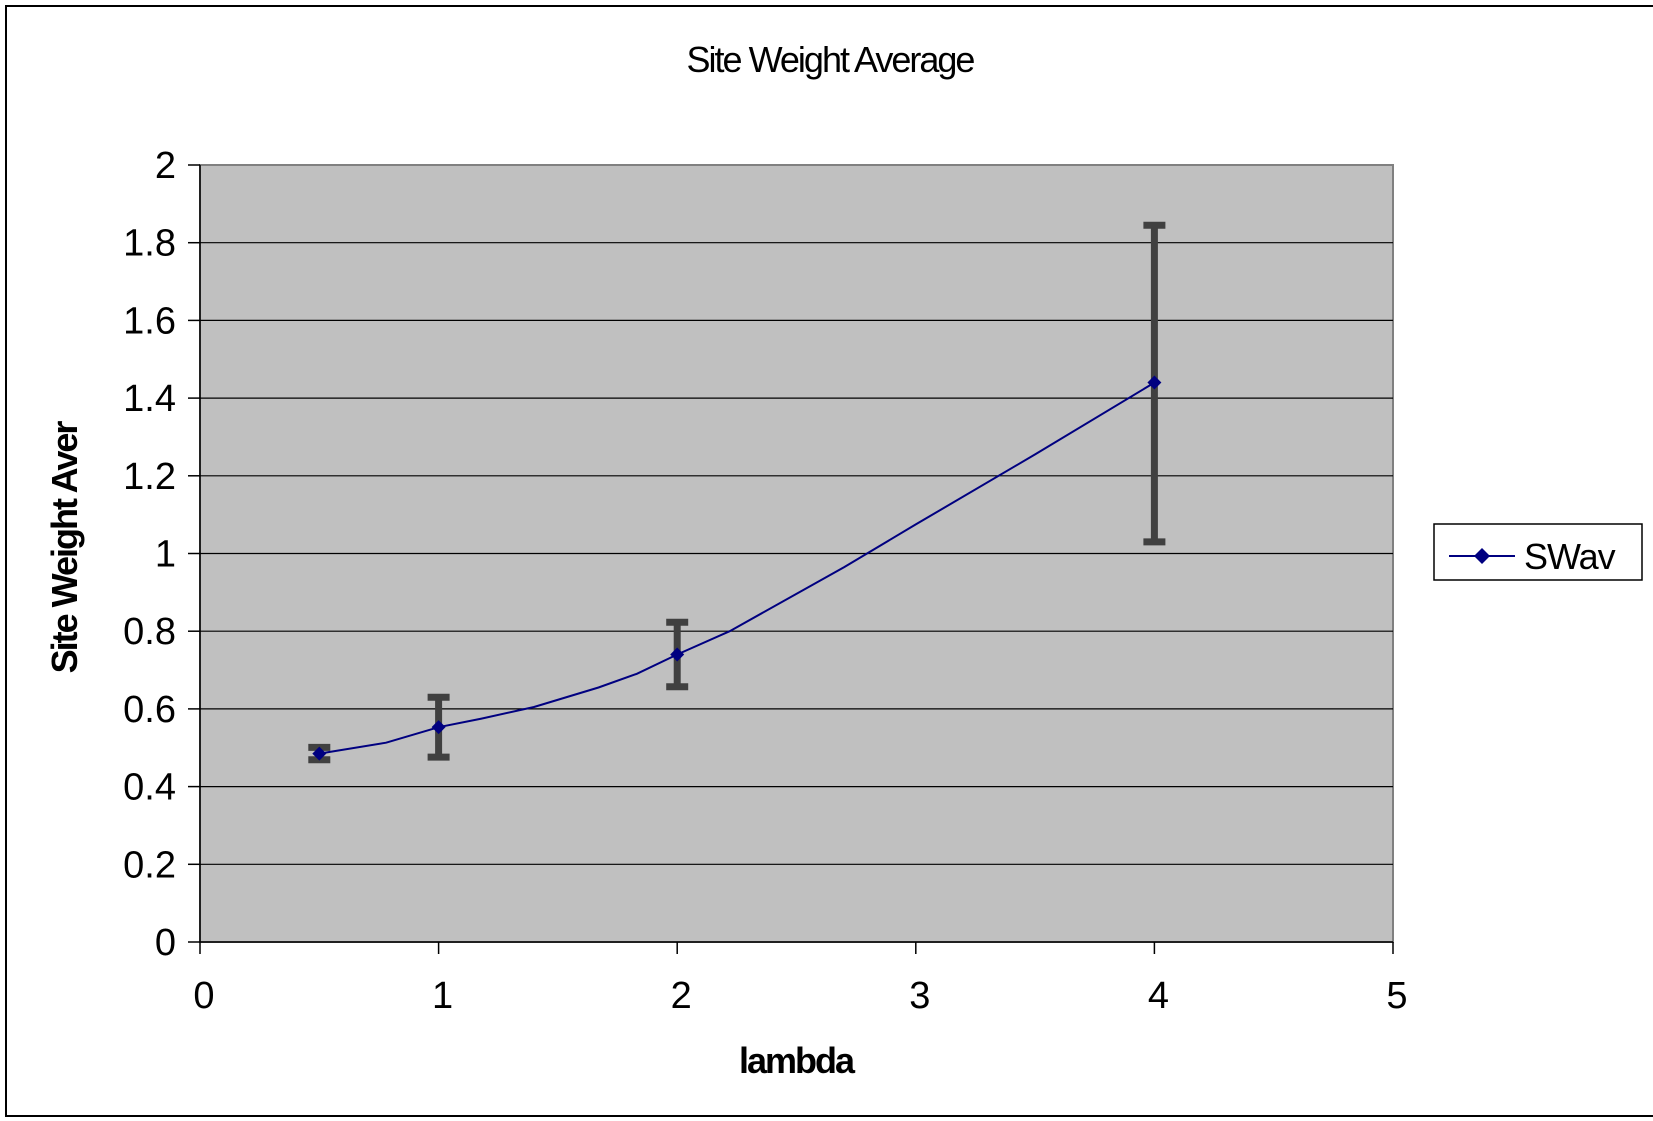  Describe the element at coordinates (797, 1060) in the screenshot. I see `x-axis-title: lambda` at that location.